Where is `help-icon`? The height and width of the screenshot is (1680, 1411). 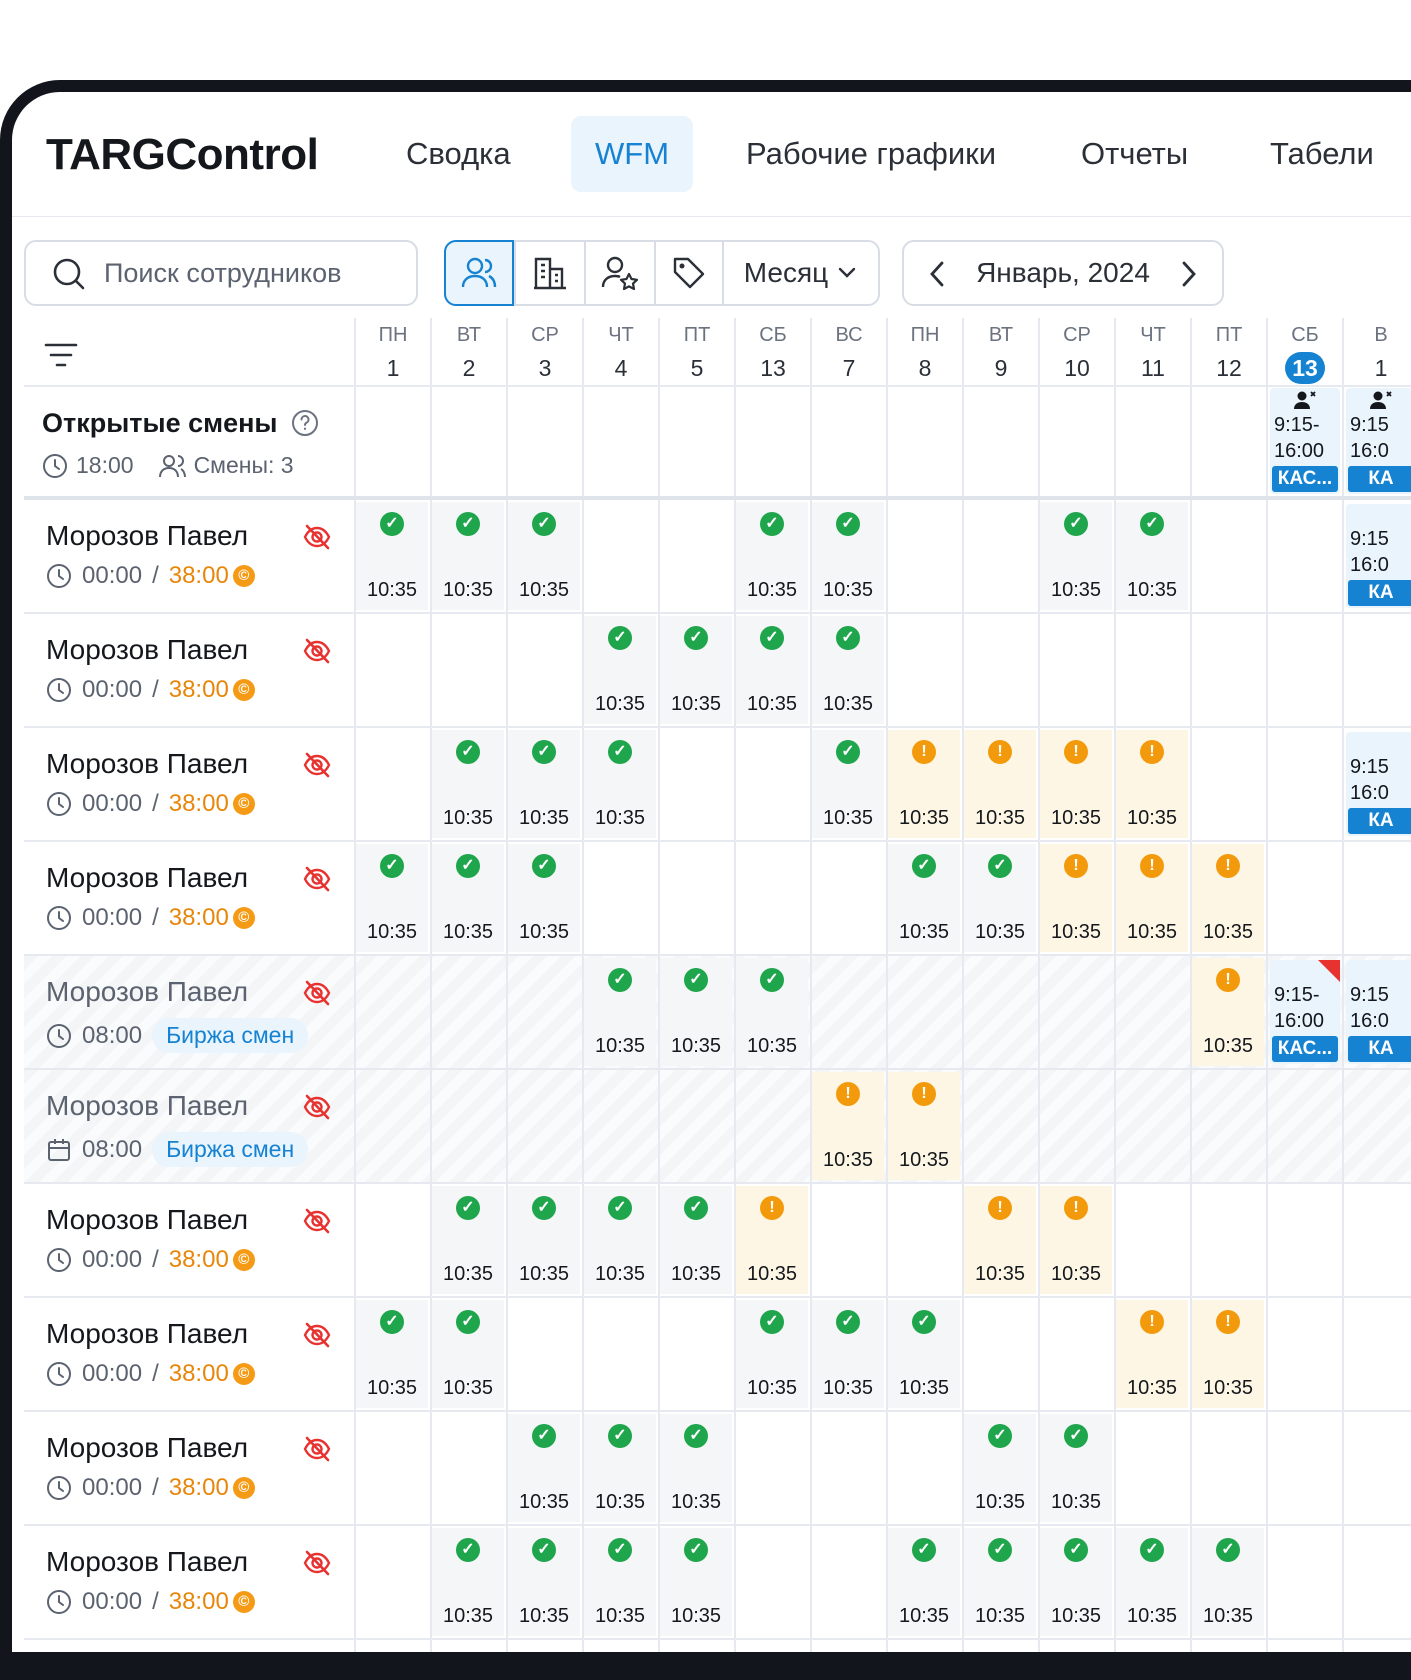 help-icon is located at coordinates (305, 423).